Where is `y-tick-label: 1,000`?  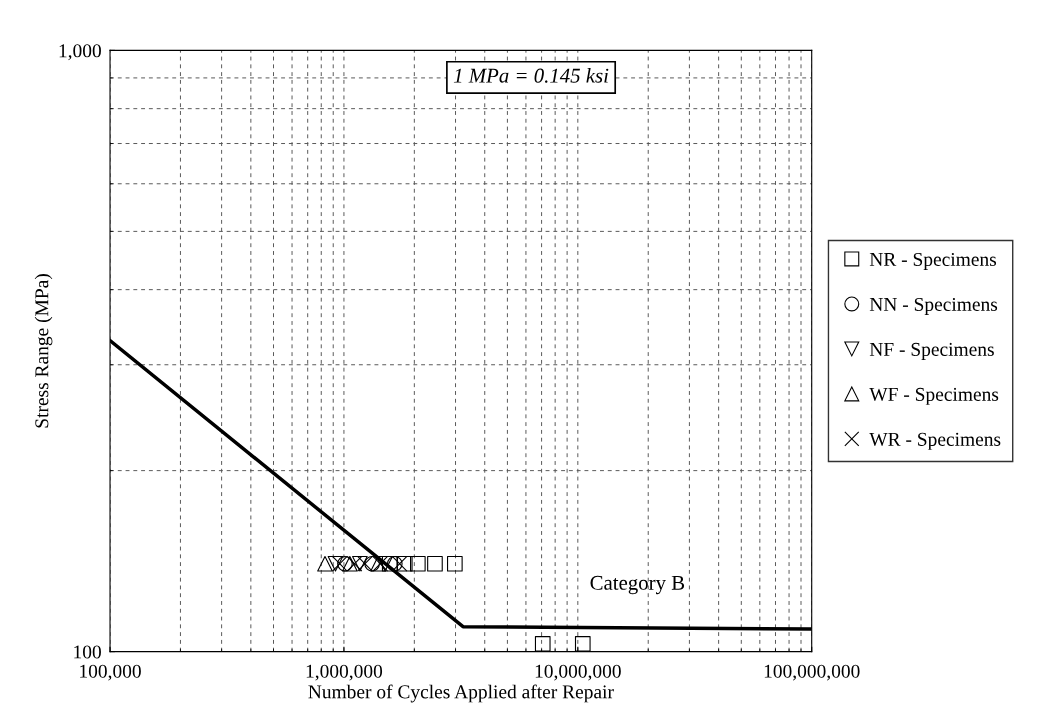 y-tick-label: 1,000 is located at coordinates (80, 52).